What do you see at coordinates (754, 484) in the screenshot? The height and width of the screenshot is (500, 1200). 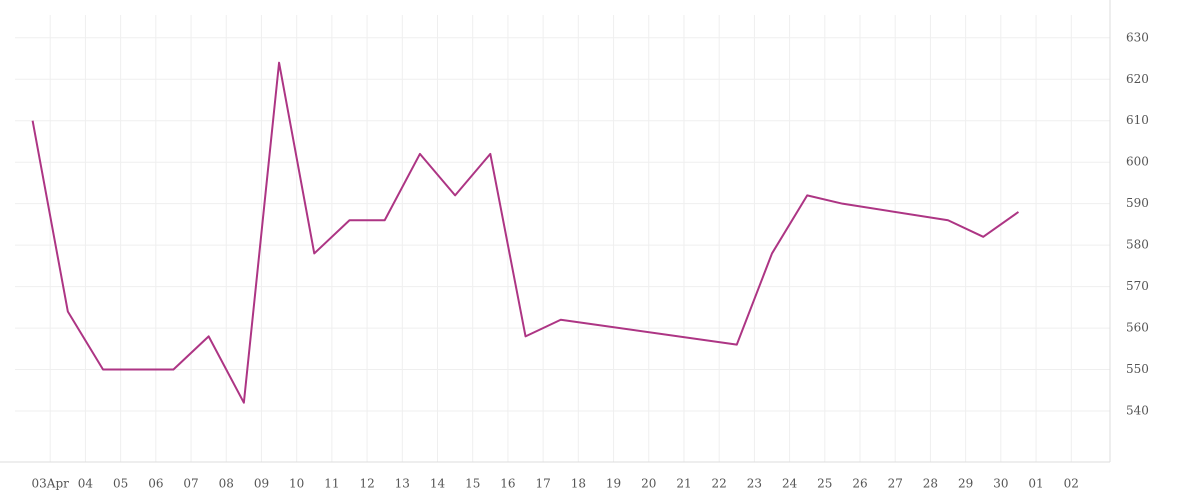 I see `x-tick-label: 23` at bounding box center [754, 484].